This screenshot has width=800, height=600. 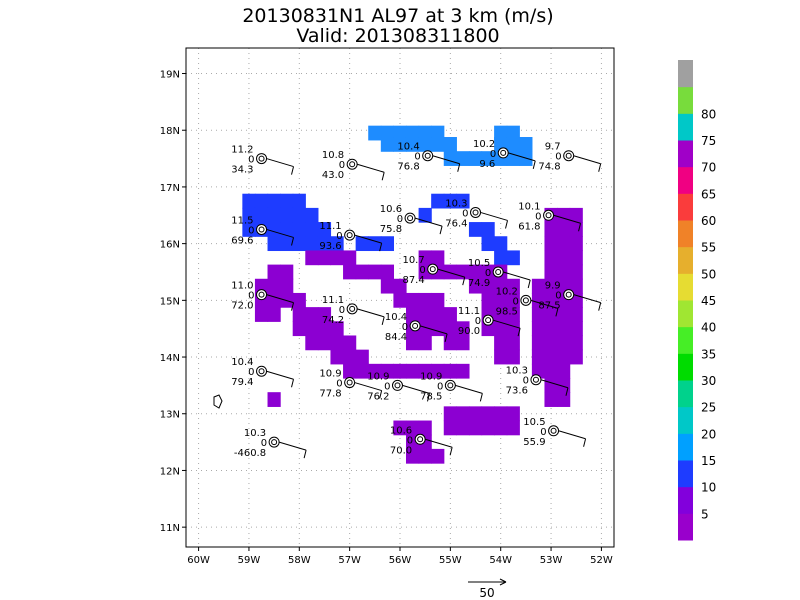 I want to click on station: 10.30-460.8, so click(x=270, y=443).